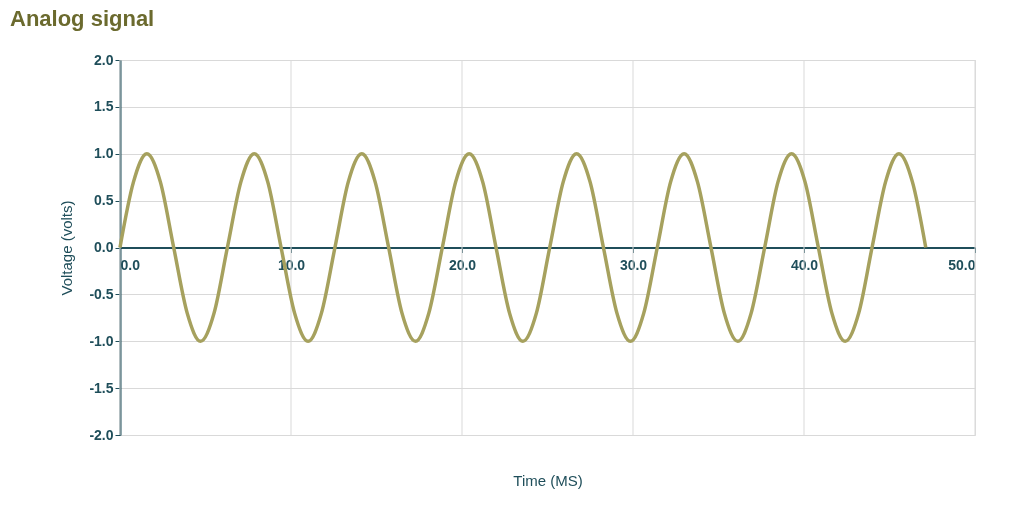 The image size is (1024, 521). Describe the element at coordinates (67, 248) in the screenshot. I see `y-axis-title: Voltage (volts)` at that location.